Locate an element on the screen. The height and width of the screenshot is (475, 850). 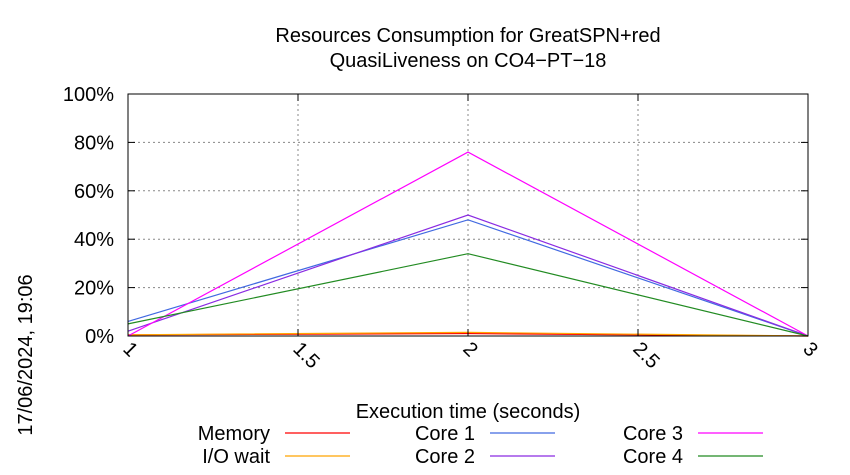
y-tick-label: 0% is located at coordinates (99, 337).